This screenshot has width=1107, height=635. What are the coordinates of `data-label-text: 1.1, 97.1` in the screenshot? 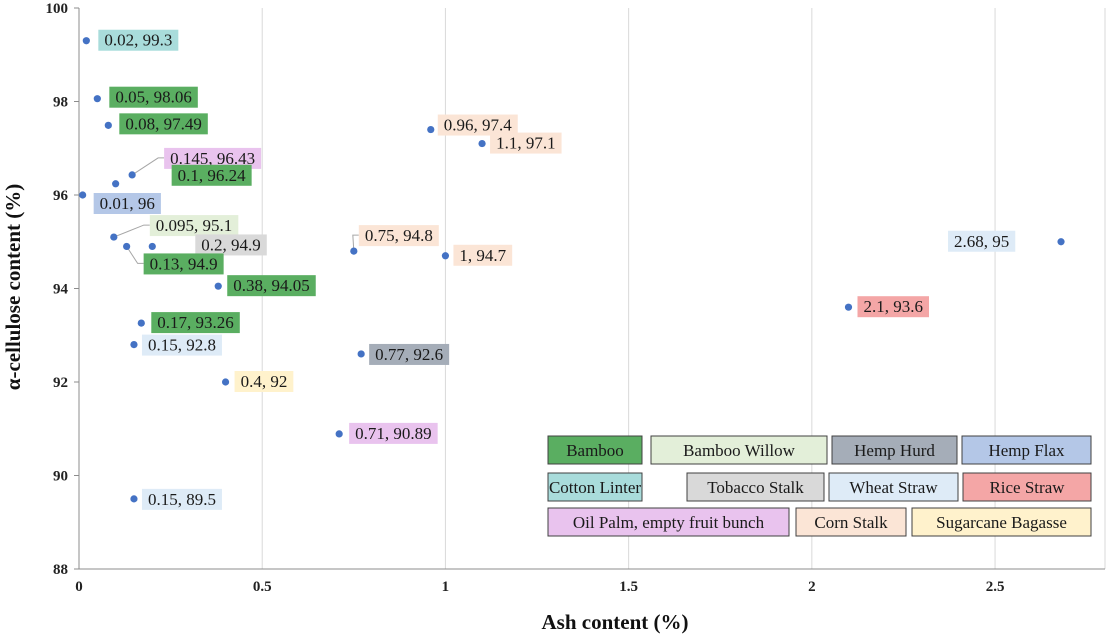 It's located at (525, 143).